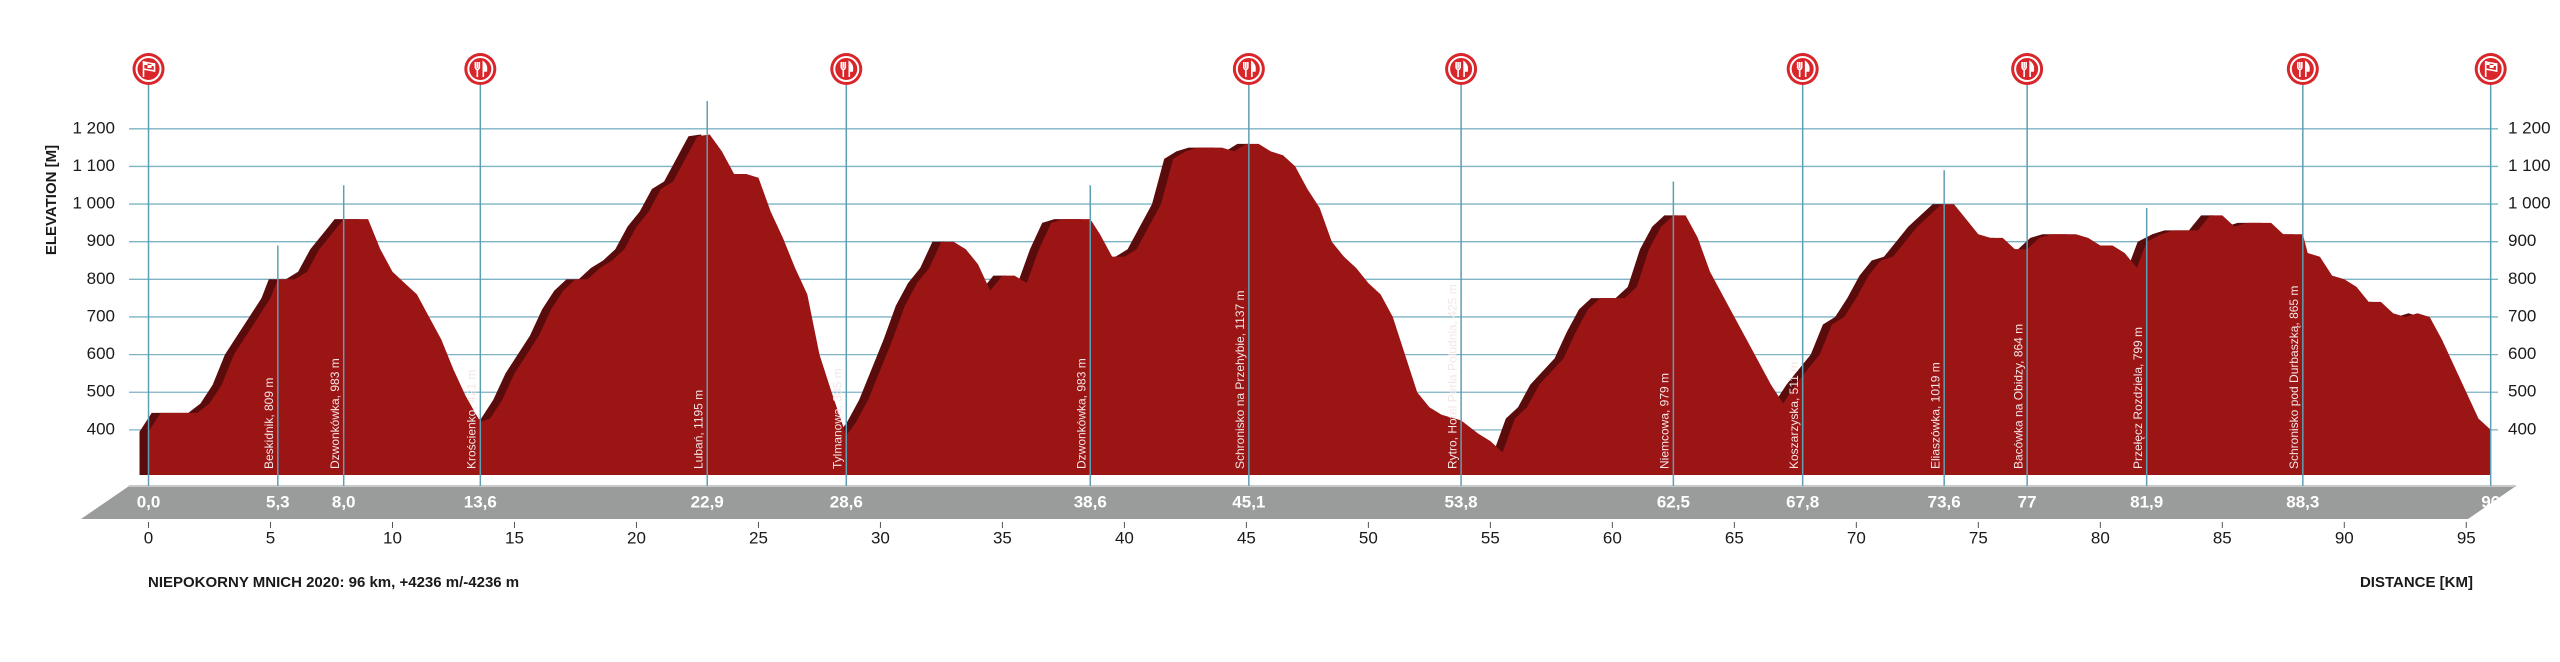  What do you see at coordinates (1090, 501) in the screenshot?
I see `waypoint-km-label: 38,6` at bounding box center [1090, 501].